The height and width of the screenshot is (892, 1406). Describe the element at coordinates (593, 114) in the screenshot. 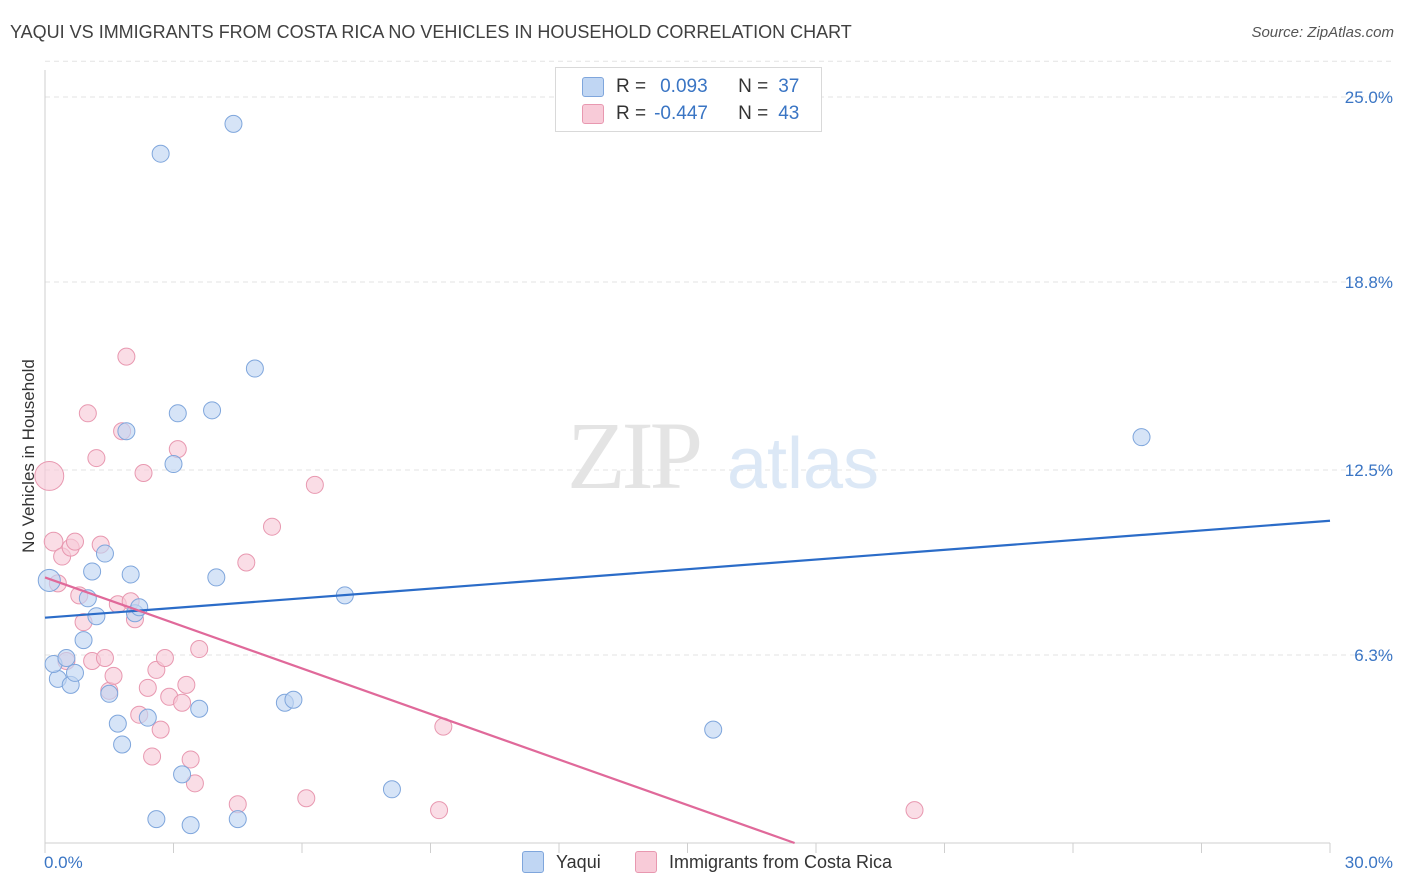

I see `legend-swatch-costa-rica` at that location.